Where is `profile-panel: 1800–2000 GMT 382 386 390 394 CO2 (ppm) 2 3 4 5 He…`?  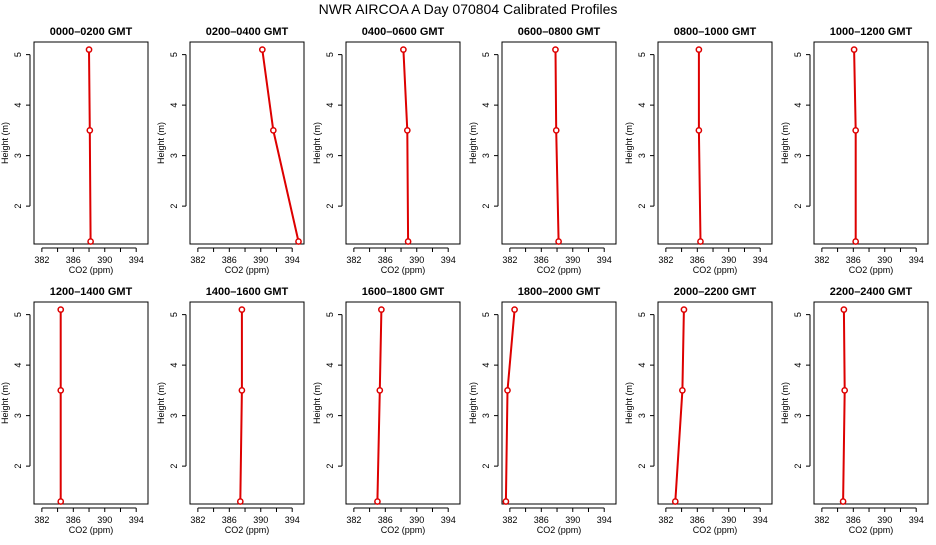 profile-panel: 1800–2000 GMT 382 386 390 394 CO2 (ppm) 2 3 4 5 He… is located at coordinates (542, 410).